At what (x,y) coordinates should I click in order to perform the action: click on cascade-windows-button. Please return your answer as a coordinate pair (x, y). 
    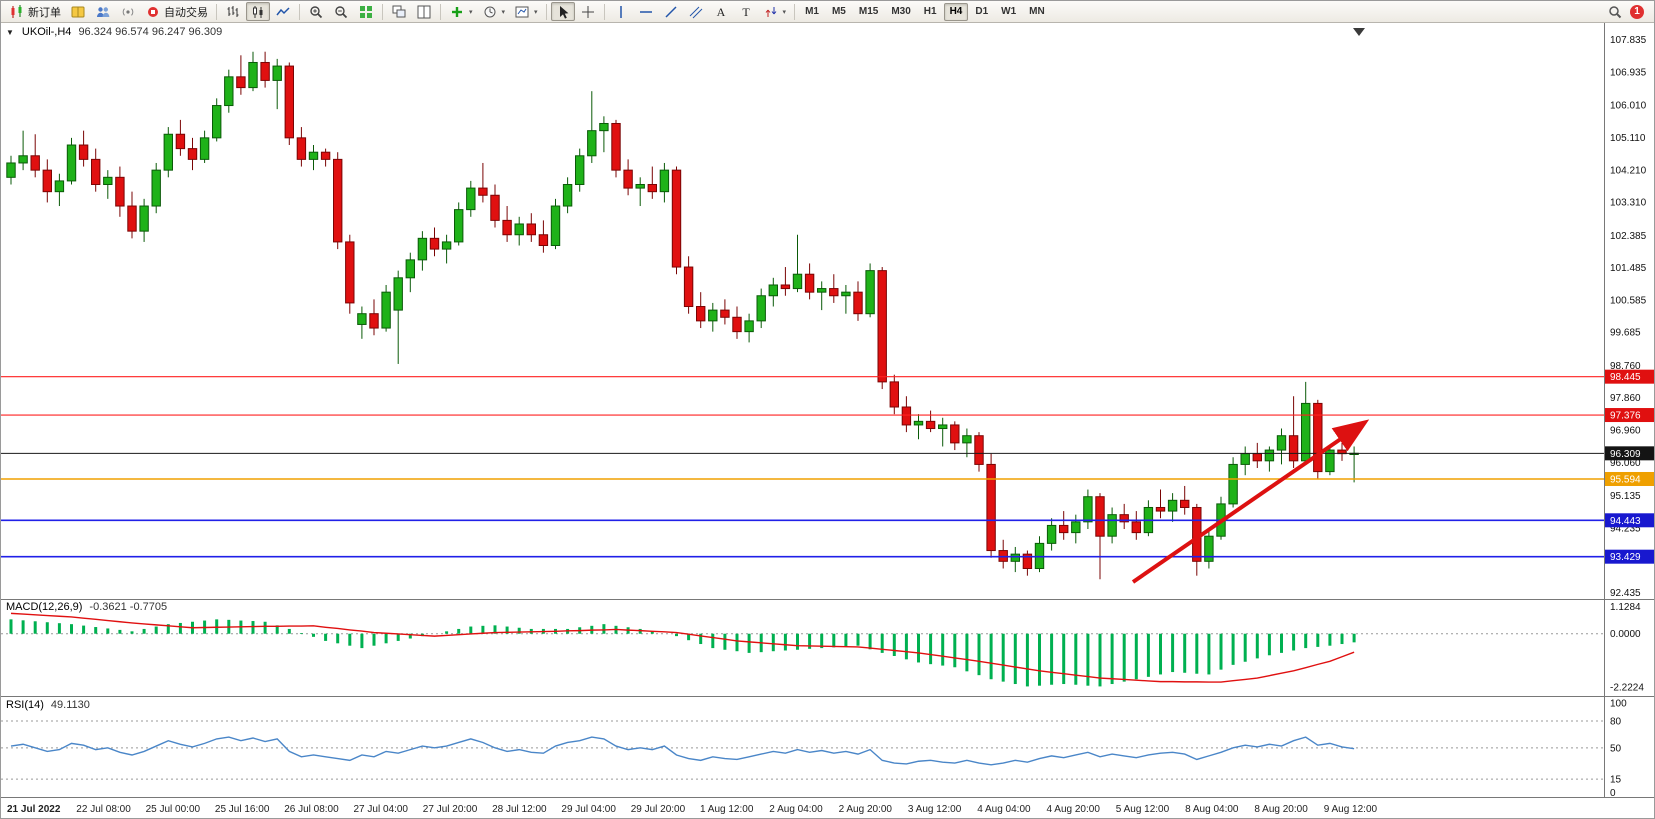
    Looking at the image, I should click on (399, 11).